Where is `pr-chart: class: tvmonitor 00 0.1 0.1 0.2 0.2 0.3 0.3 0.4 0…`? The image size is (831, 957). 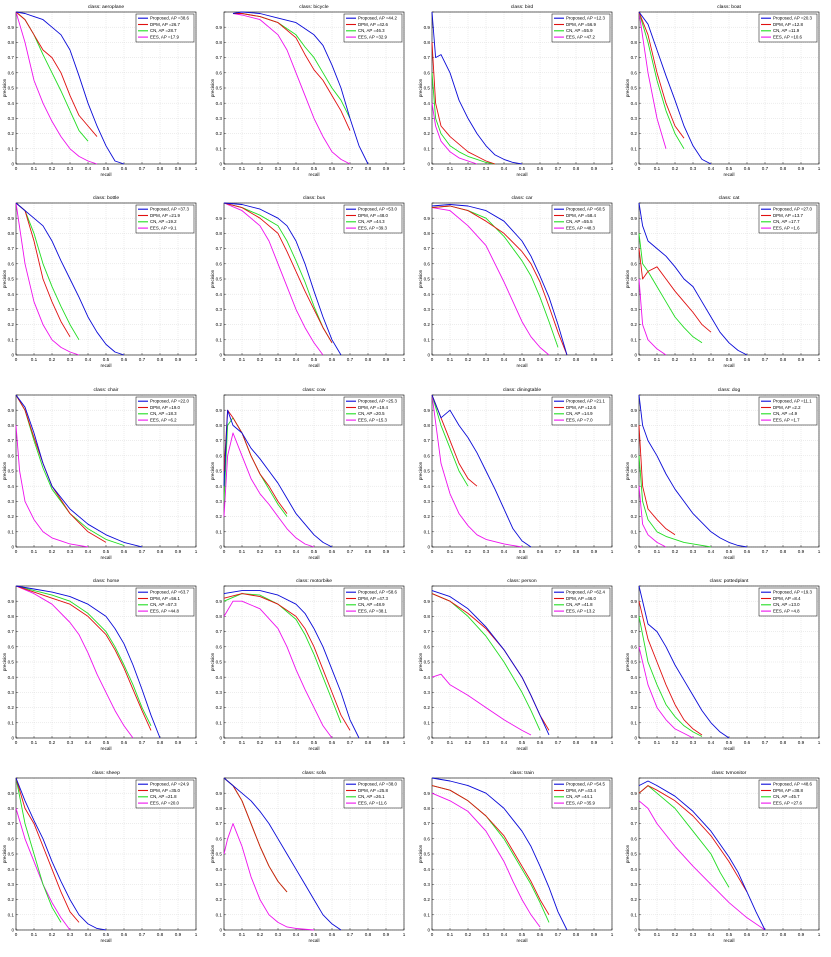 pr-chart: class: tvmonitor 00 0.1 0.1 0.2 0.2 0.3 0.3 0.4 0… is located at coordinates (723, 856).